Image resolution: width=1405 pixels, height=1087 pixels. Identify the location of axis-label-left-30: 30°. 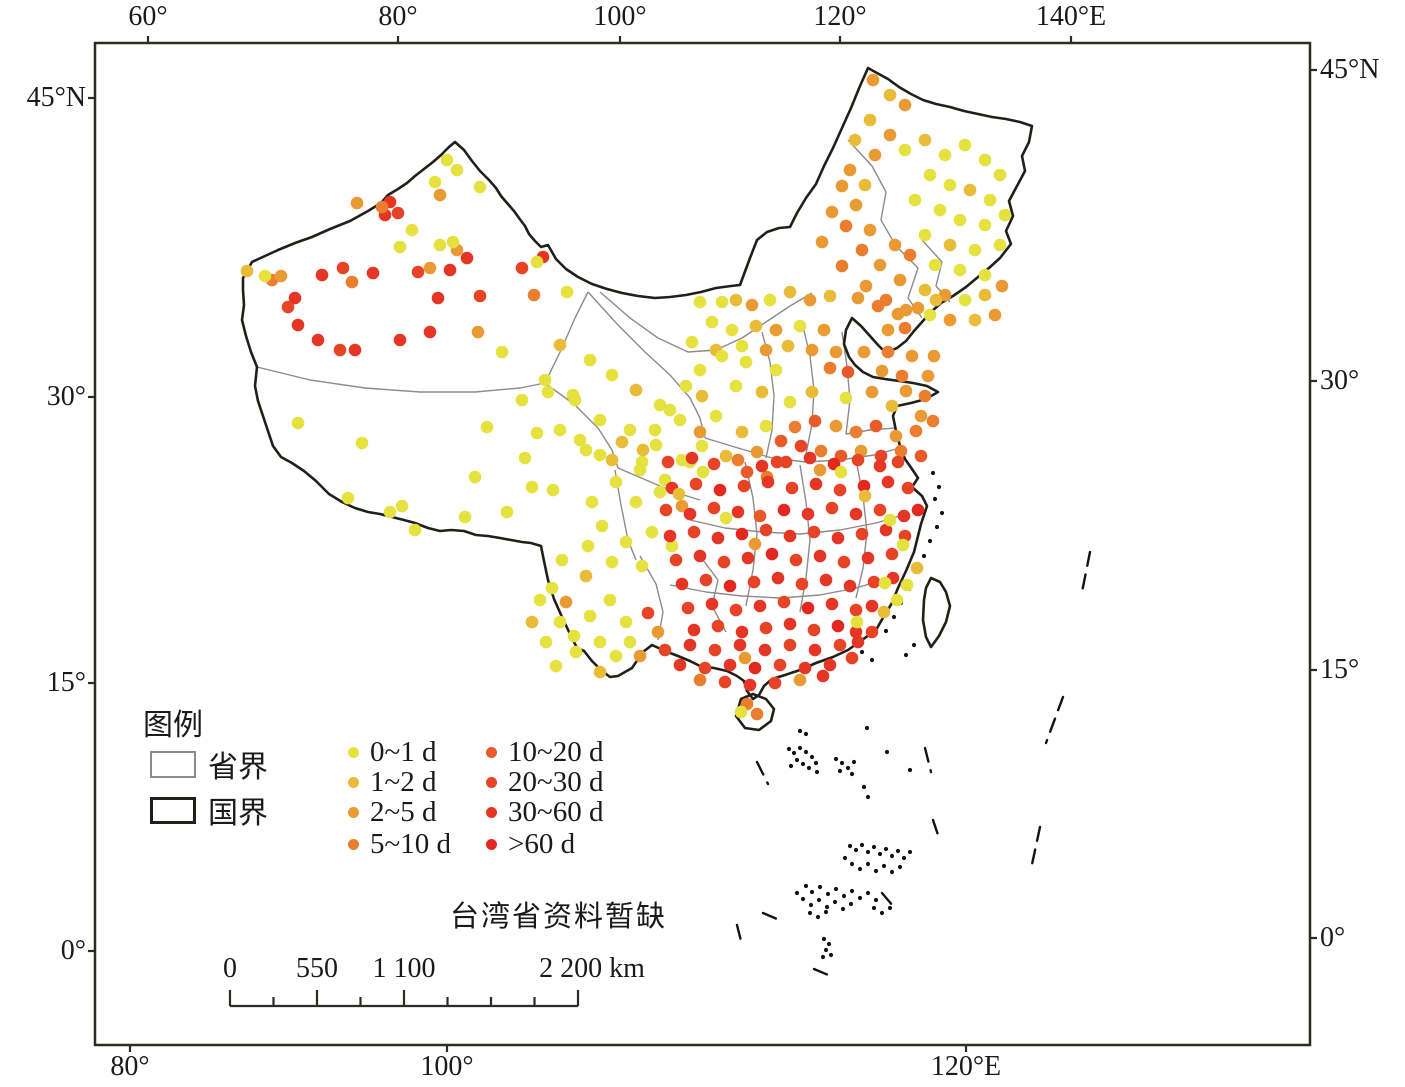
(66, 396).